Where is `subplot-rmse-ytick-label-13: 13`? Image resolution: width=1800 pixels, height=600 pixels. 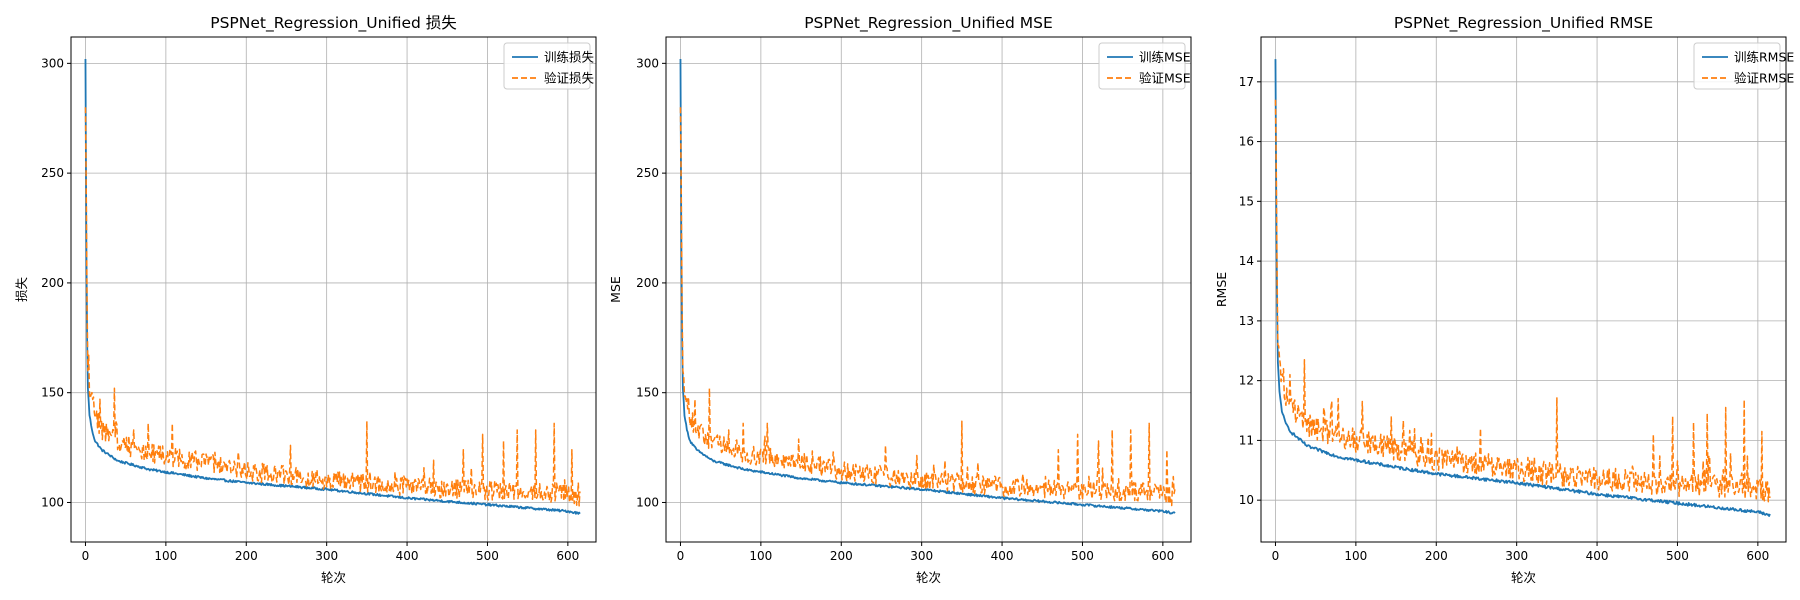 subplot-rmse-ytick-label-13: 13 is located at coordinates (1246, 321).